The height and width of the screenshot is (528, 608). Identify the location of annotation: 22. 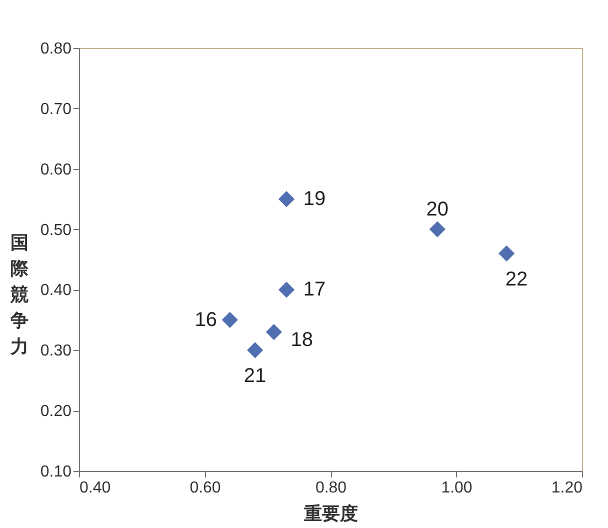
(516, 279).